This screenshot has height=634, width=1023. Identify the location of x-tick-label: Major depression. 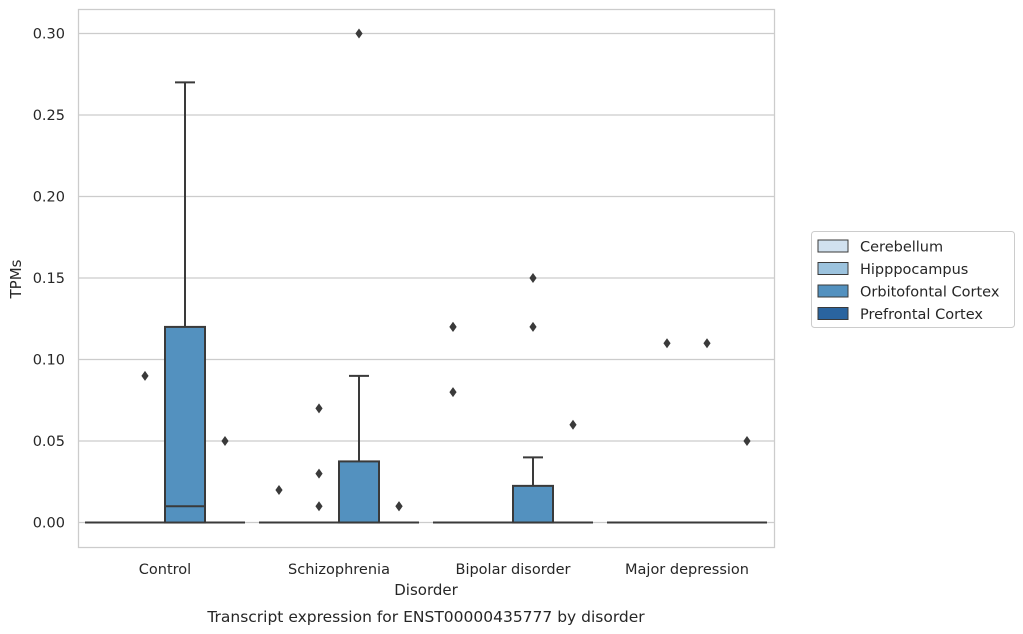
(687, 570).